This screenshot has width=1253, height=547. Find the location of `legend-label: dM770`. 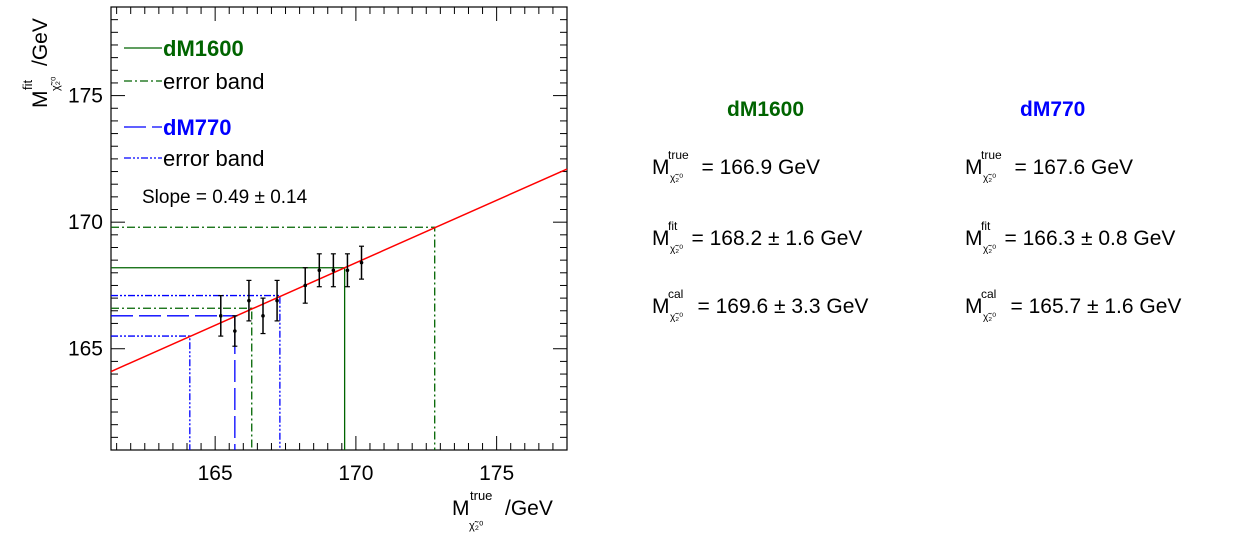

legend-label: dM770 is located at coordinates (197, 127).